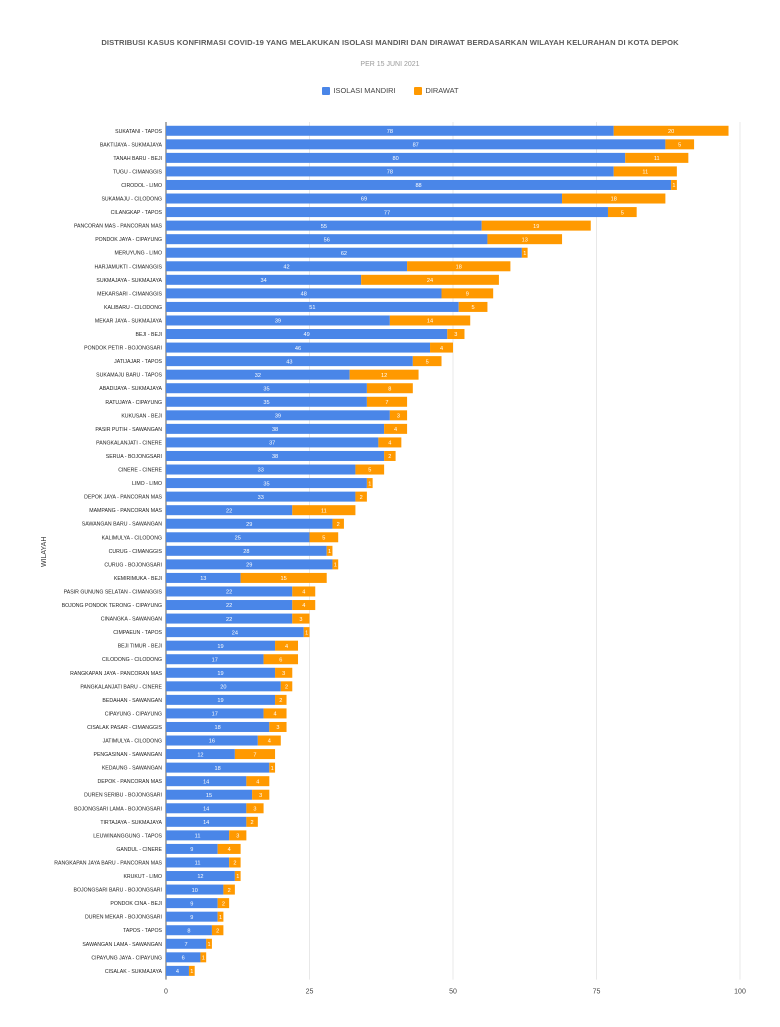  I want to click on data-label-isolasi-mandiri: 19, so click(220, 674).